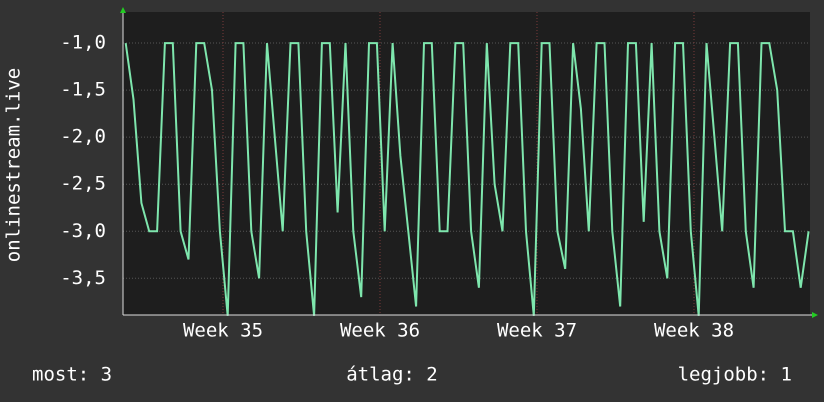  I want to click on y-axis-arrow, so click(123, 10).